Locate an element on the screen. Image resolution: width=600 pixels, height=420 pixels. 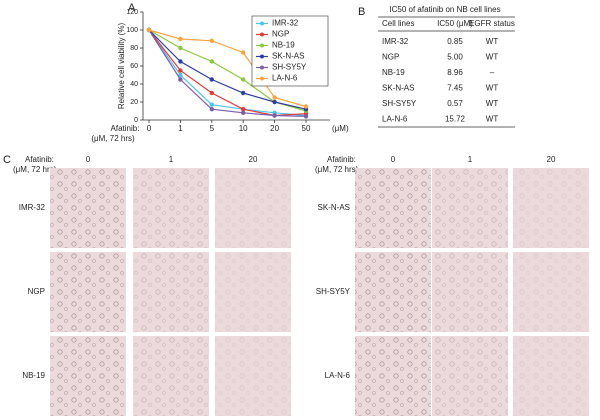
legend-label: LA-N-6 is located at coordinates (285, 78).